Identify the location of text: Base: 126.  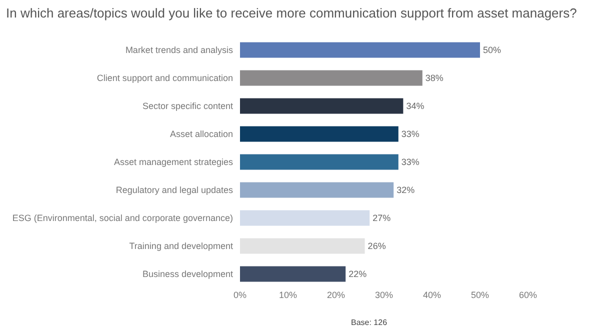
(369, 322).